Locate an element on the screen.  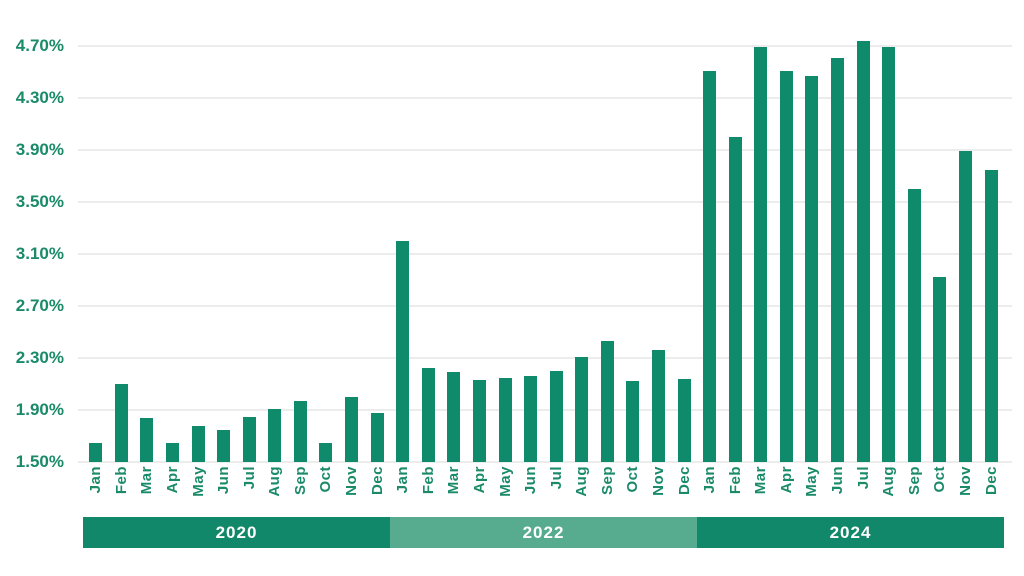
month-label: Feb is located at coordinates (428, 480).